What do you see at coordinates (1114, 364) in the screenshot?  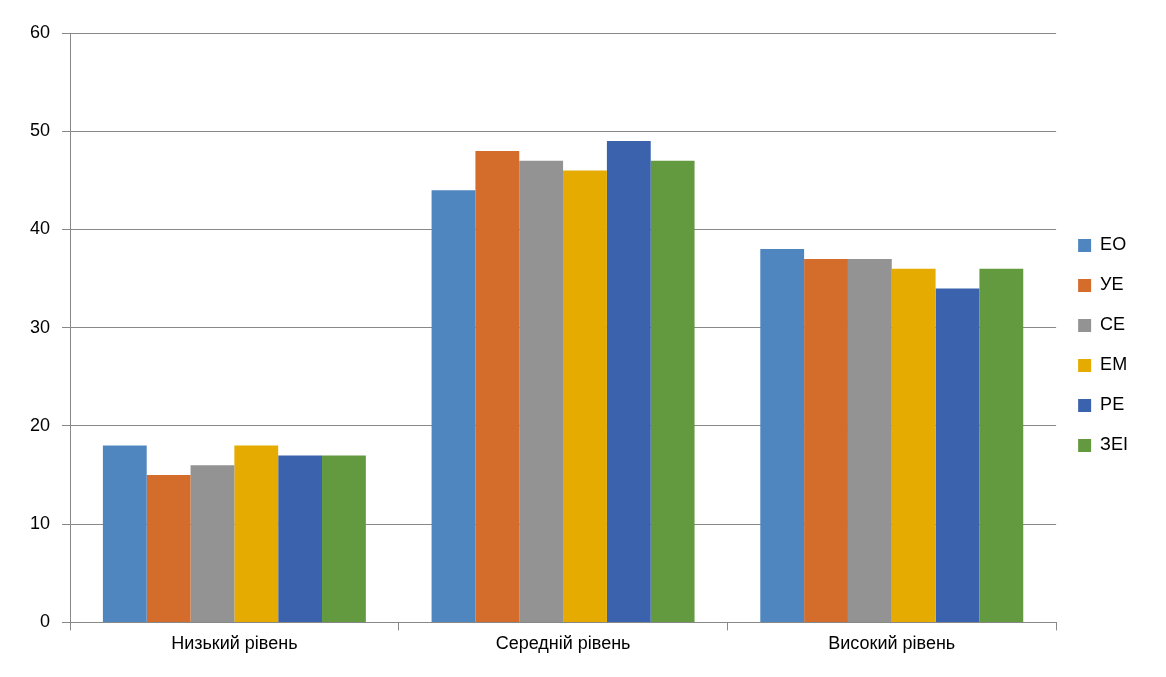 I see `legend-label: ЕМ` at bounding box center [1114, 364].